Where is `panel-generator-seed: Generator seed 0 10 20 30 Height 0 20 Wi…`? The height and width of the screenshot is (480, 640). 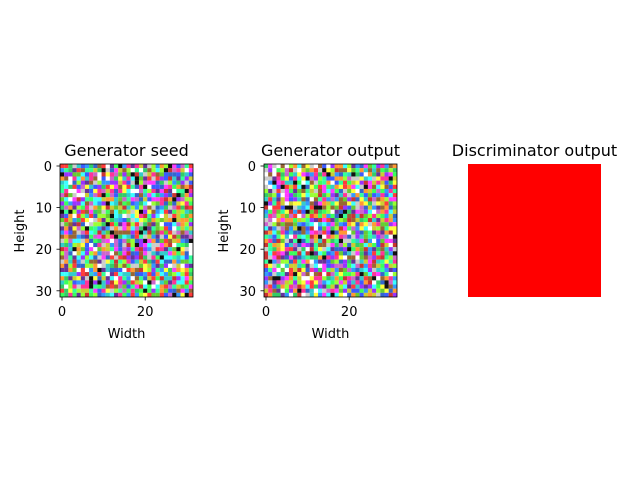 panel-generator-seed: Generator seed 0 10 20 30 Height 0 20 Wi… is located at coordinates (103, 241).